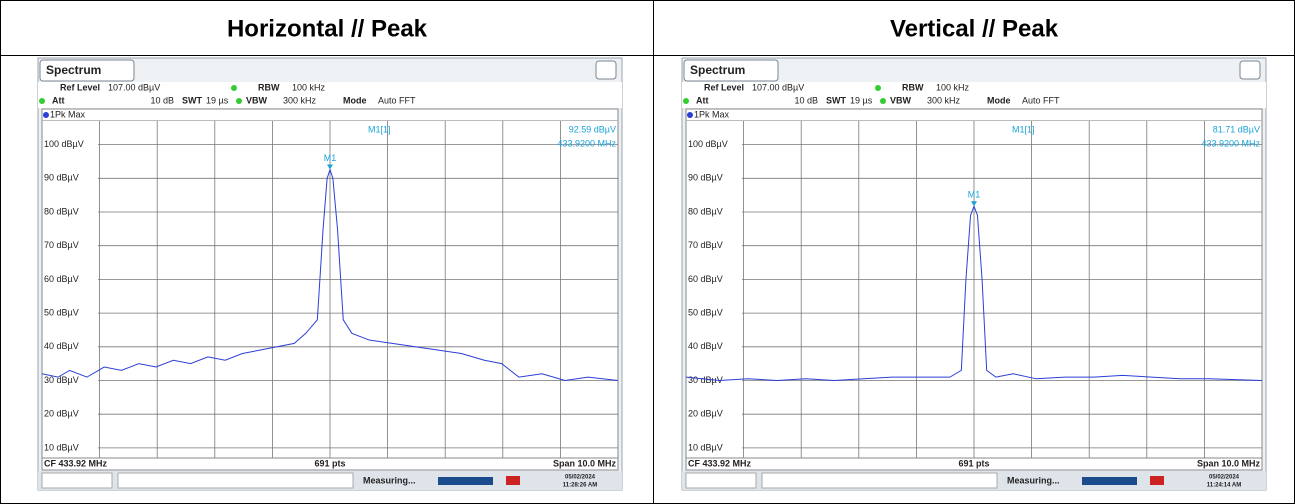 The height and width of the screenshot is (504, 1295). Describe the element at coordinates (580, 486) in the screenshot. I see `status-time: 11:28:26 AM` at that location.